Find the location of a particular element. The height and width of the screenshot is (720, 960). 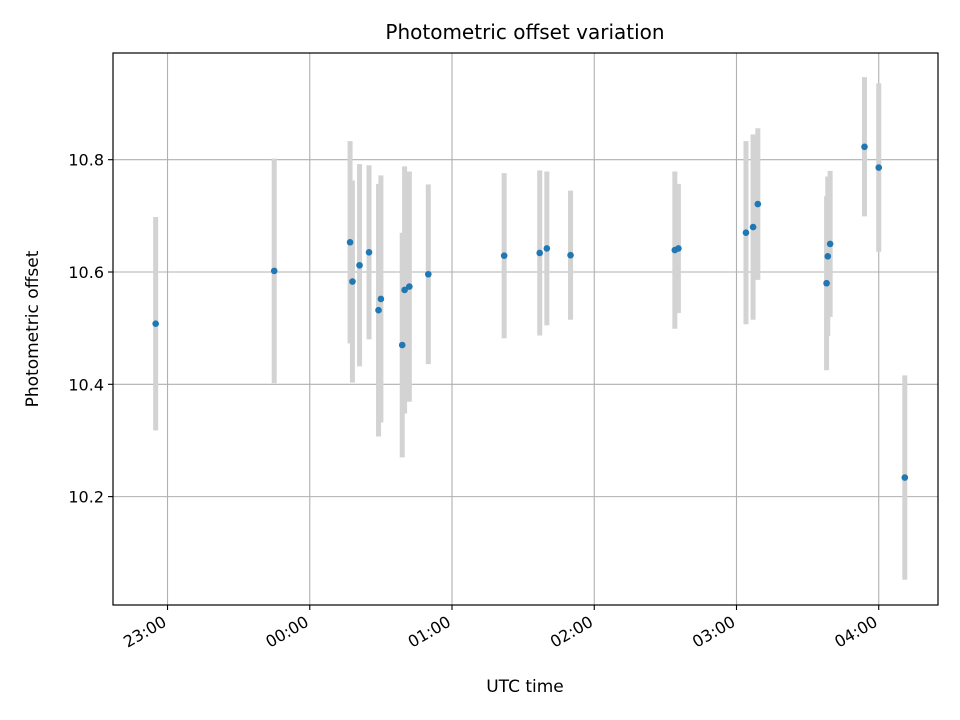

x-axis-title: UTC time is located at coordinates (525, 687).